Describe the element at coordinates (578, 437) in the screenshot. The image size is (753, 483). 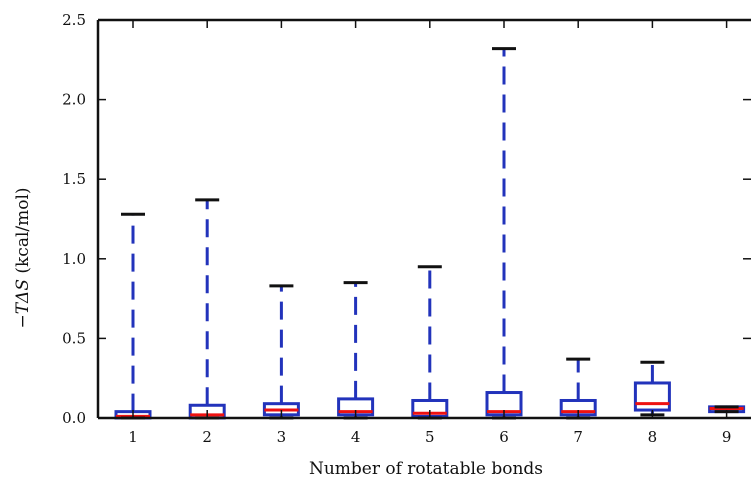
I see `x-tick-label: 7` at that location.